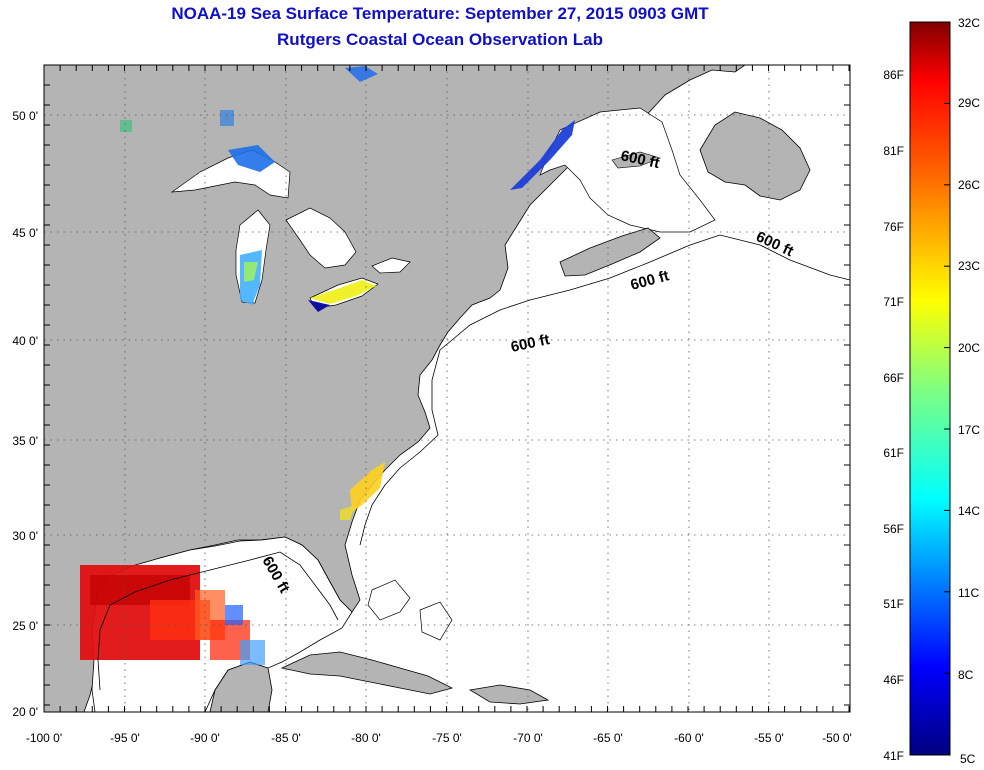 The image size is (984, 770). What do you see at coordinates (509, 694) in the screenshot?
I see `land-hispaniola` at bounding box center [509, 694].